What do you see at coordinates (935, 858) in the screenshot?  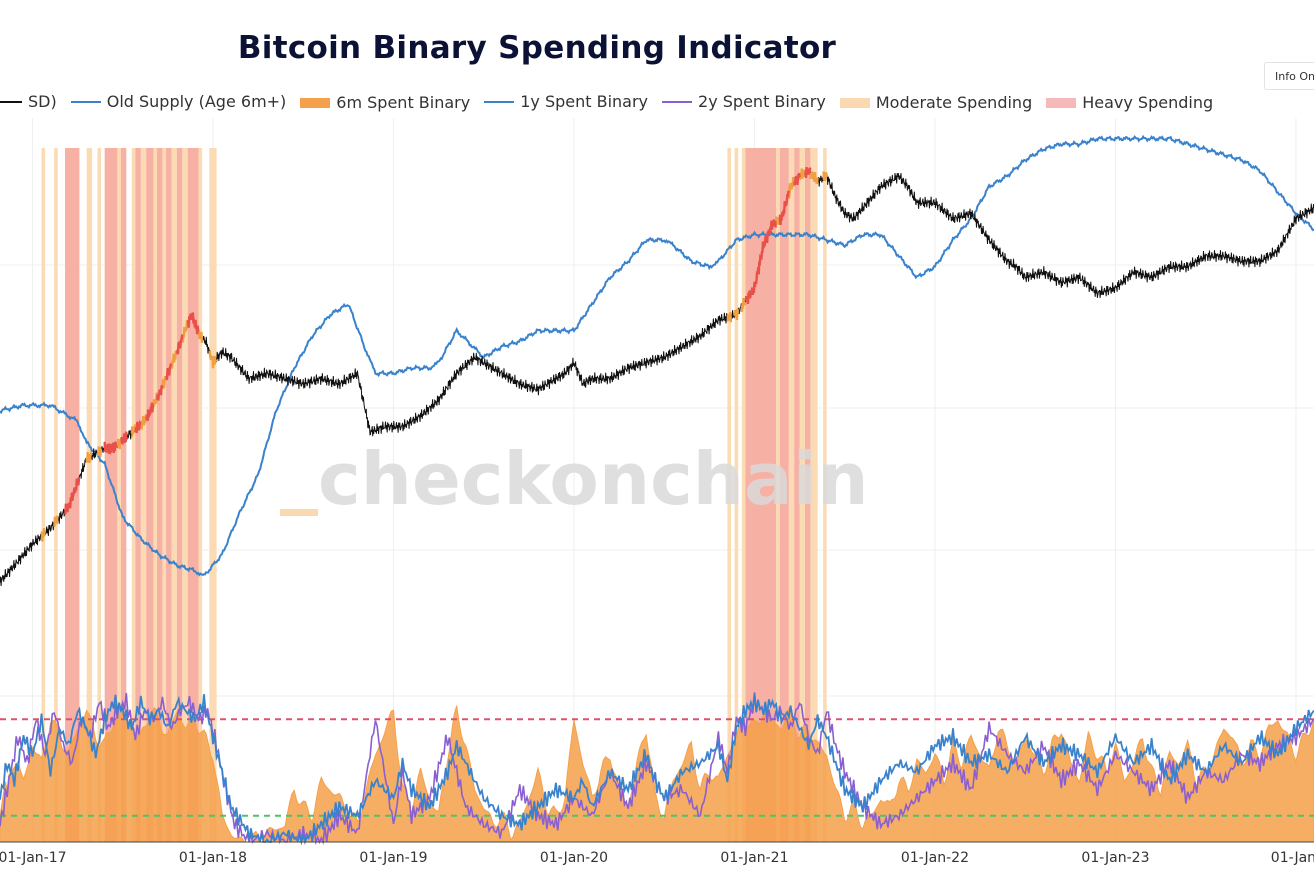 I see `x-tick-label: 01-Jan-22` at bounding box center [935, 858].